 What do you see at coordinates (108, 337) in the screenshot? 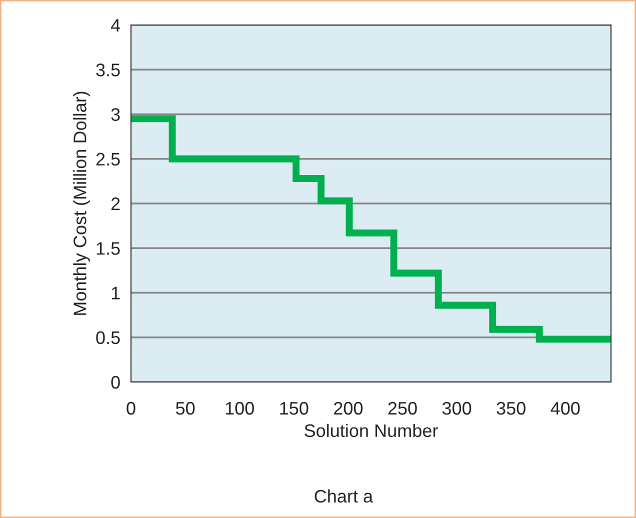
I see `y-tick-label: 0.5` at bounding box center [108, 337].